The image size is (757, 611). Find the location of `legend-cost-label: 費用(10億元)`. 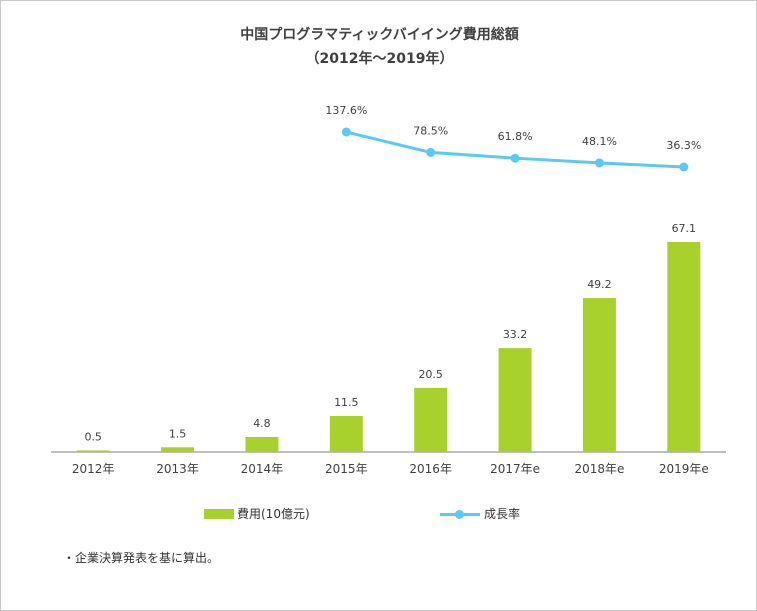

legend-cost-label: 費用(10億元) is located at coordinates (273, 514).